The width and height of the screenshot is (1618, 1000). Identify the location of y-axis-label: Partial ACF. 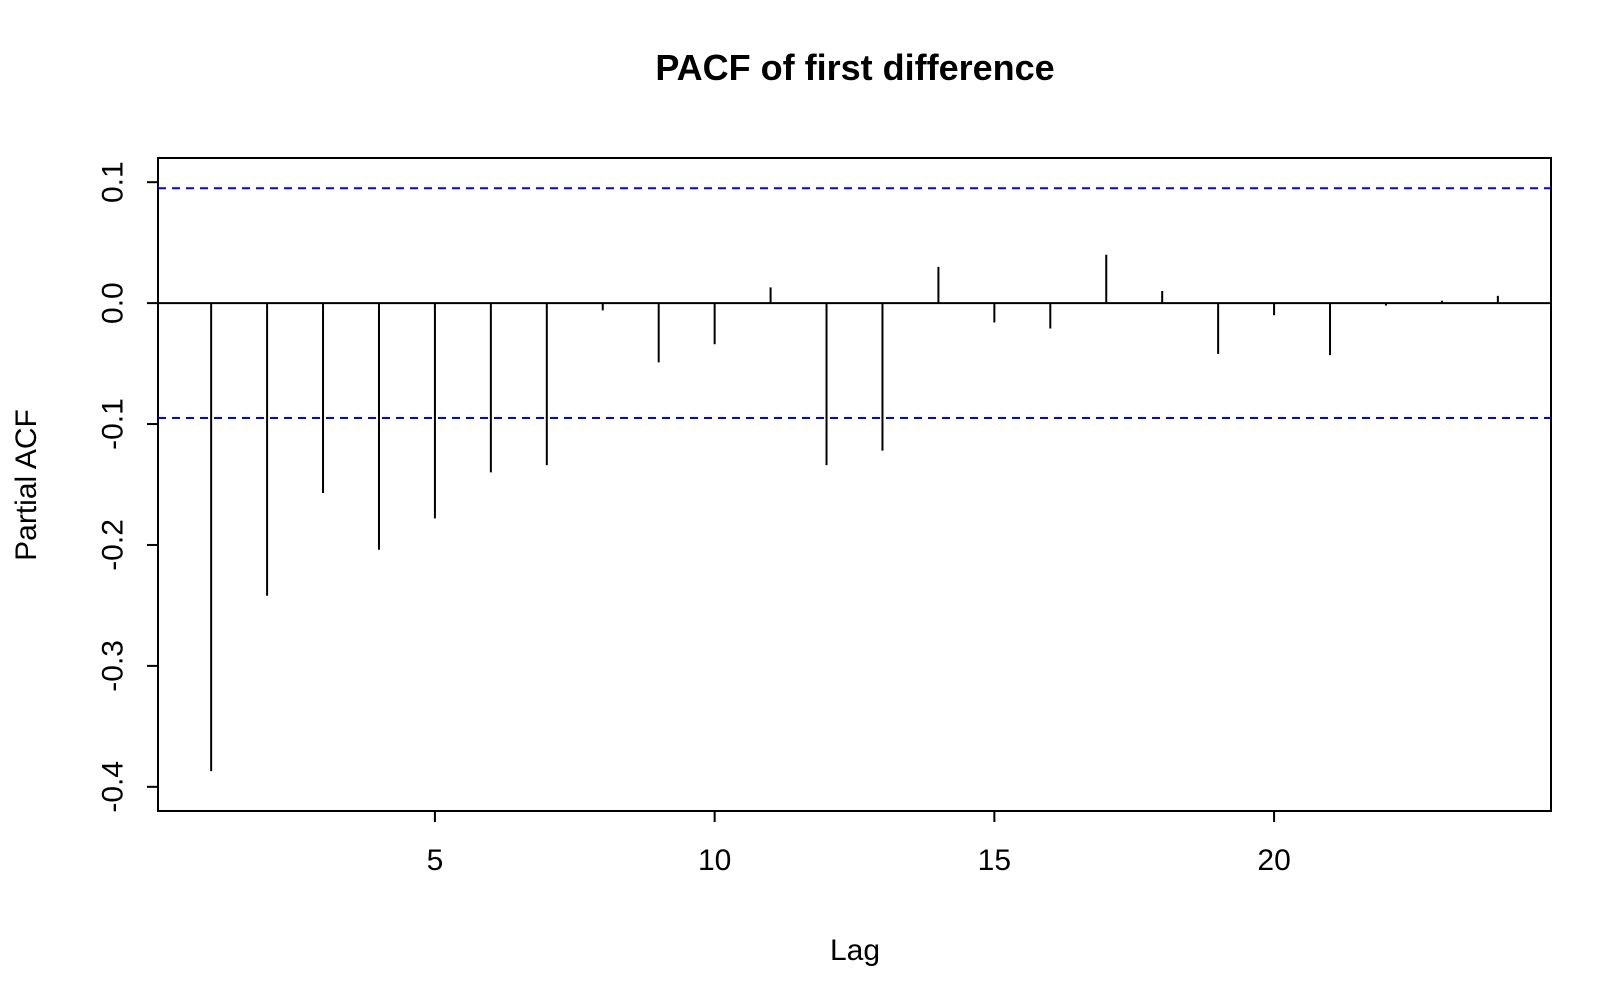
(26, 485).